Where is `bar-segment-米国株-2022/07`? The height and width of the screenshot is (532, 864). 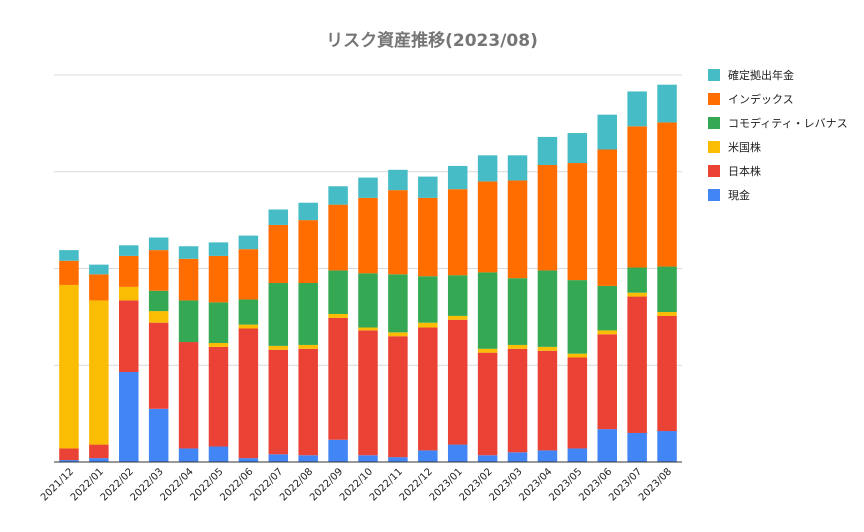 bar-segment-米国株-2022/07 is located at coordinates (278, 347).